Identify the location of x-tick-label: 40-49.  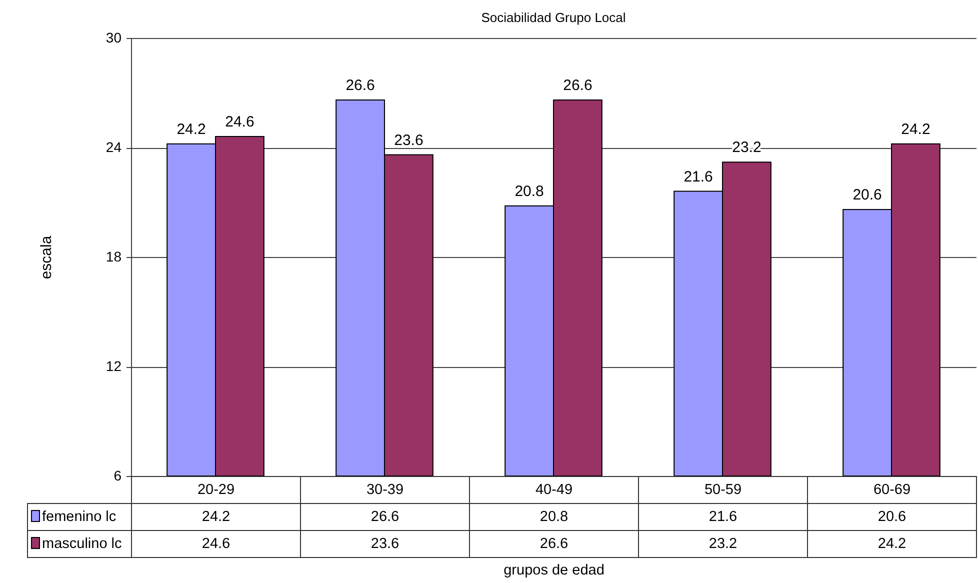
(554, 490).